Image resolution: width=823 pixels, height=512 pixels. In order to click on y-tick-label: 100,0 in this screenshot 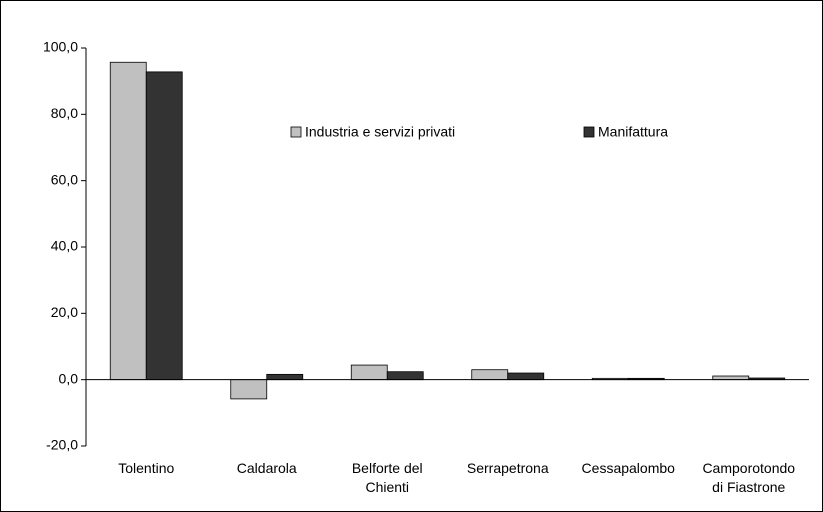, I will do `click(60, 47)`.